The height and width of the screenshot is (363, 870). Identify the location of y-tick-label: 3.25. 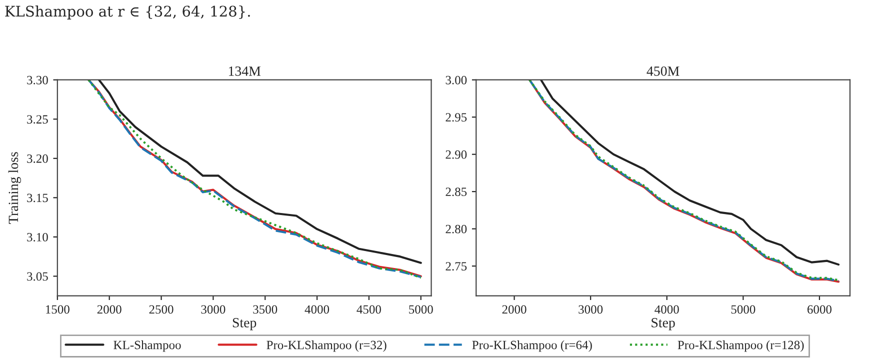
(37, 119).